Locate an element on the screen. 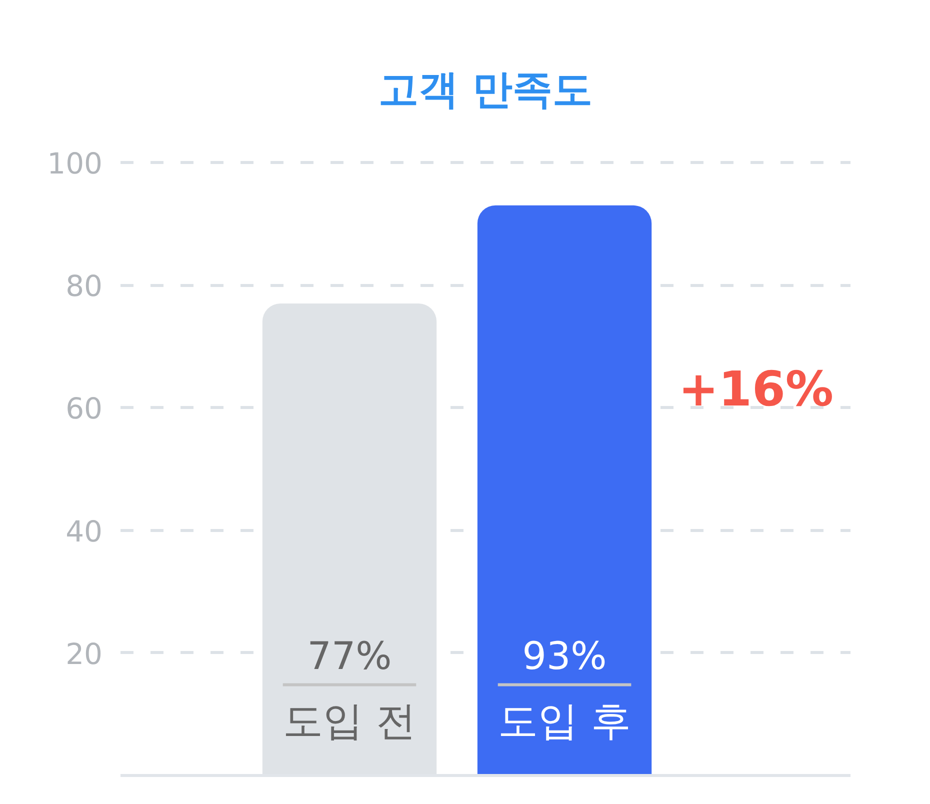  x-tick-label: 도입 전 is located at coordinates (349, 721).